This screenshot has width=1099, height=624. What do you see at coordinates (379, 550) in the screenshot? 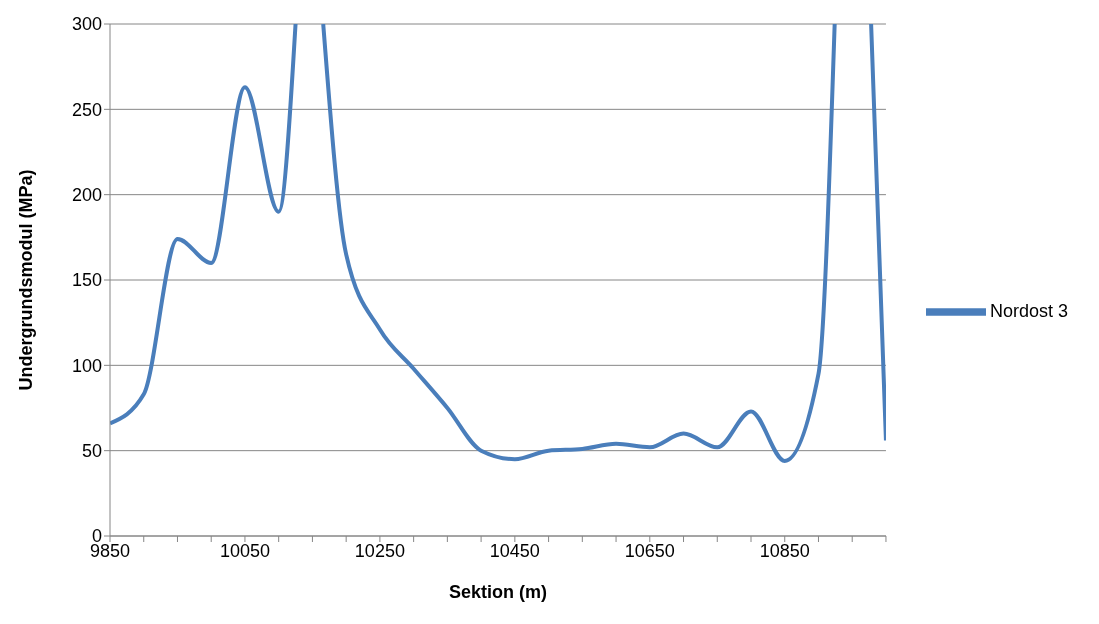
I see `x-tick-label: 10250` at bounding box center [379, 550].